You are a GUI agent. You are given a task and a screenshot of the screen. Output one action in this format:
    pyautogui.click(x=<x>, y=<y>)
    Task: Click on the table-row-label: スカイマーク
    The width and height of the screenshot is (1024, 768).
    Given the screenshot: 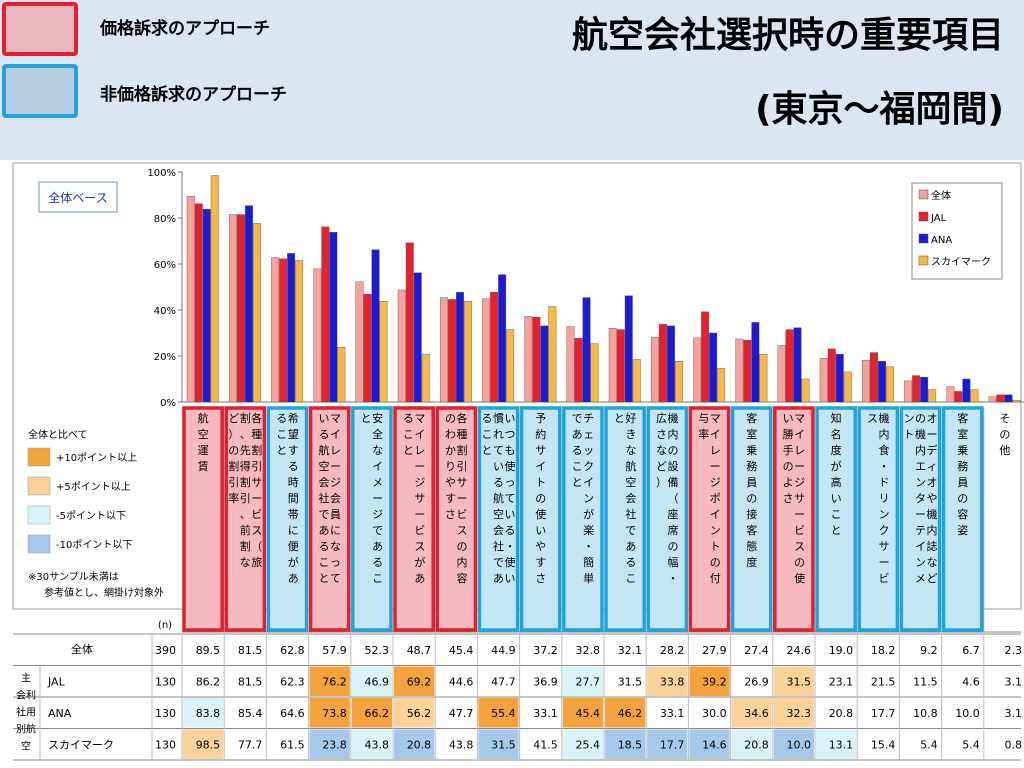 What is the action you would take?
    pyautogui.click(x=81, y=745)
    